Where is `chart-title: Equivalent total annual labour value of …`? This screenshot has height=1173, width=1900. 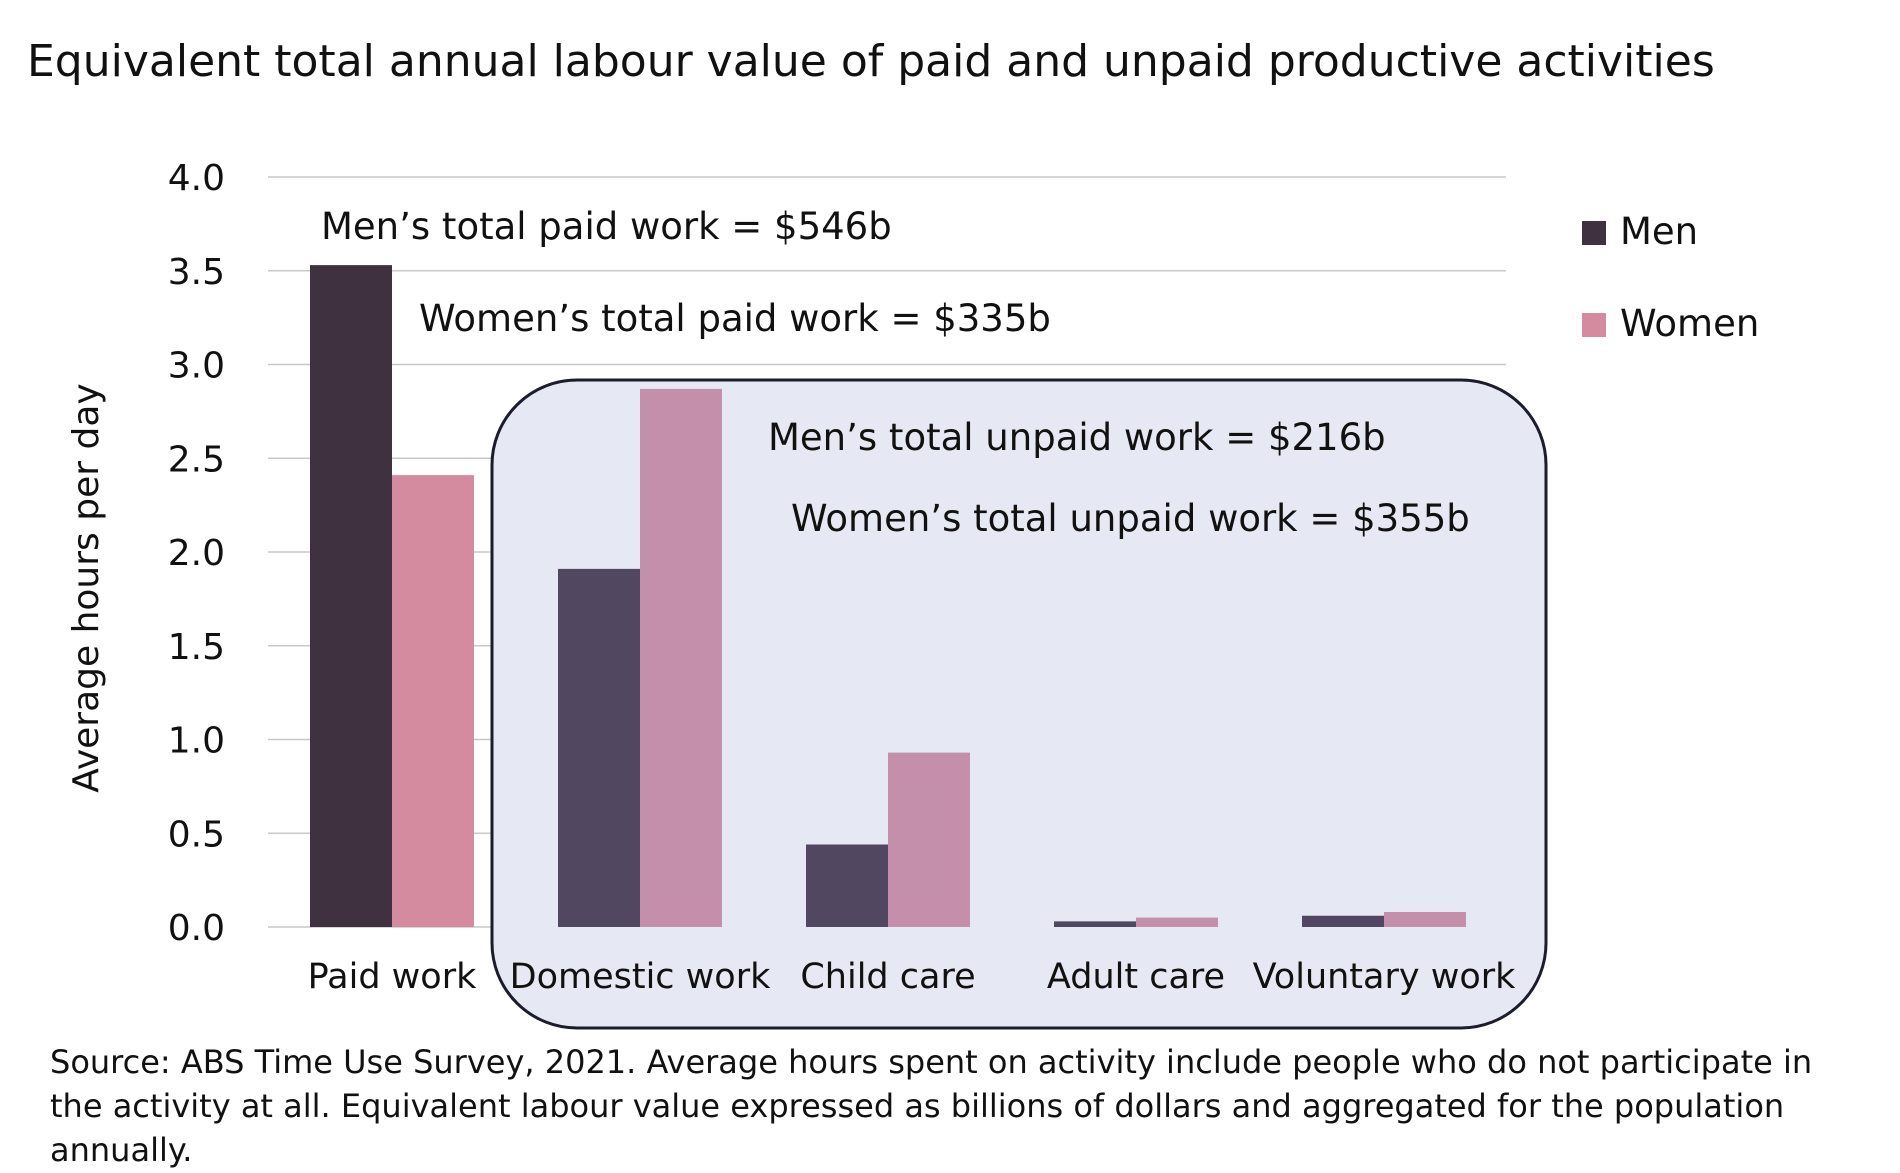 chart-title: Equivalent total annual labour value of … is located at coordinates (871, 61).